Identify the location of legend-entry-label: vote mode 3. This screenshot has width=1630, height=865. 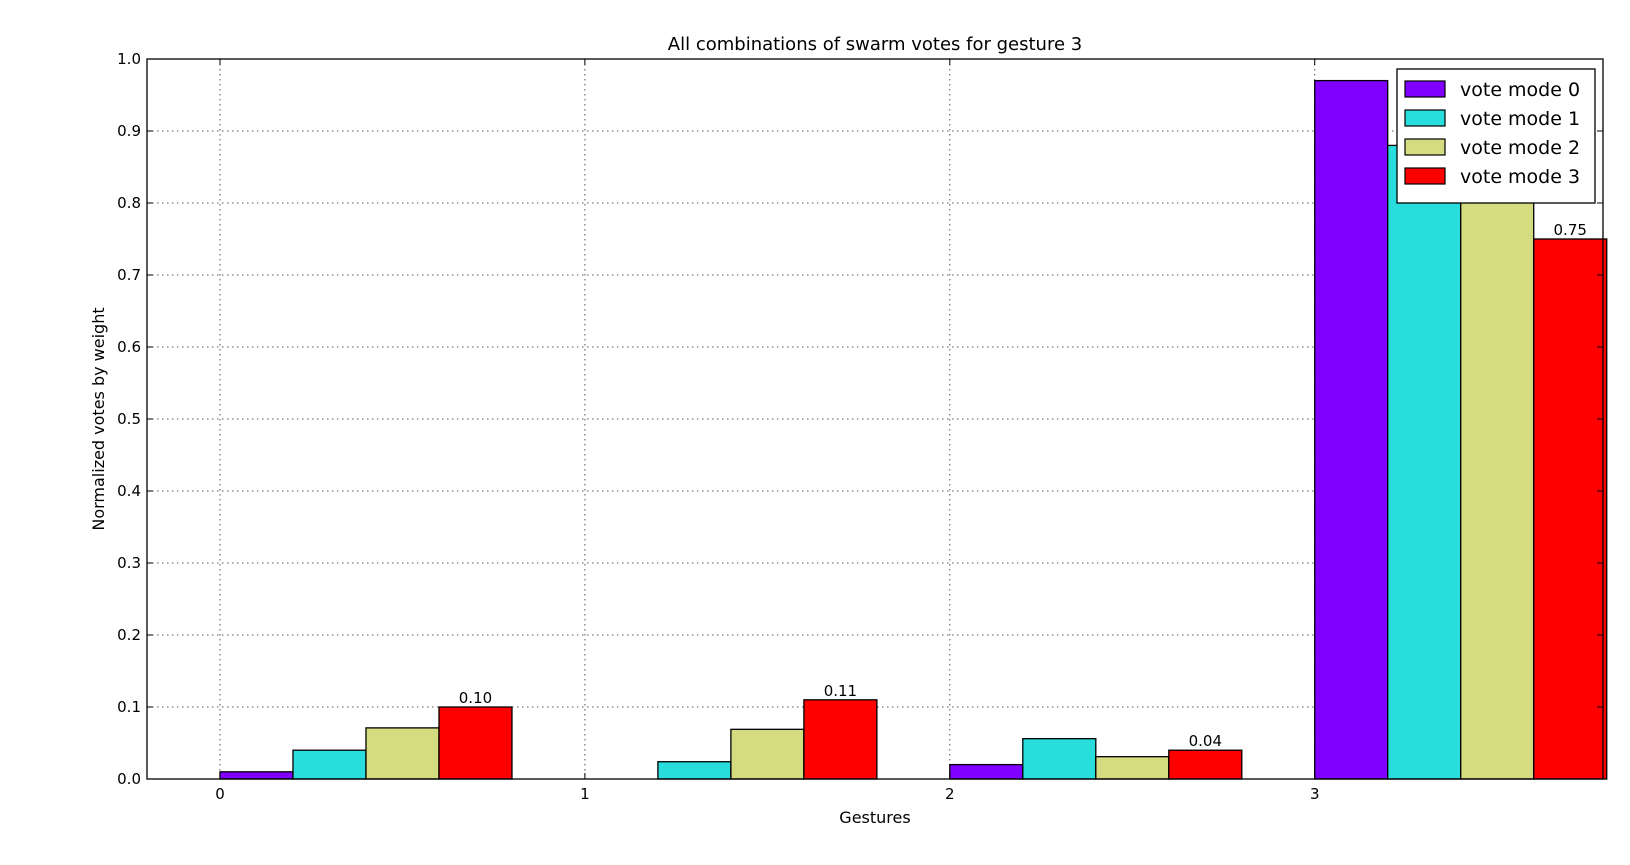
(1520, 177).